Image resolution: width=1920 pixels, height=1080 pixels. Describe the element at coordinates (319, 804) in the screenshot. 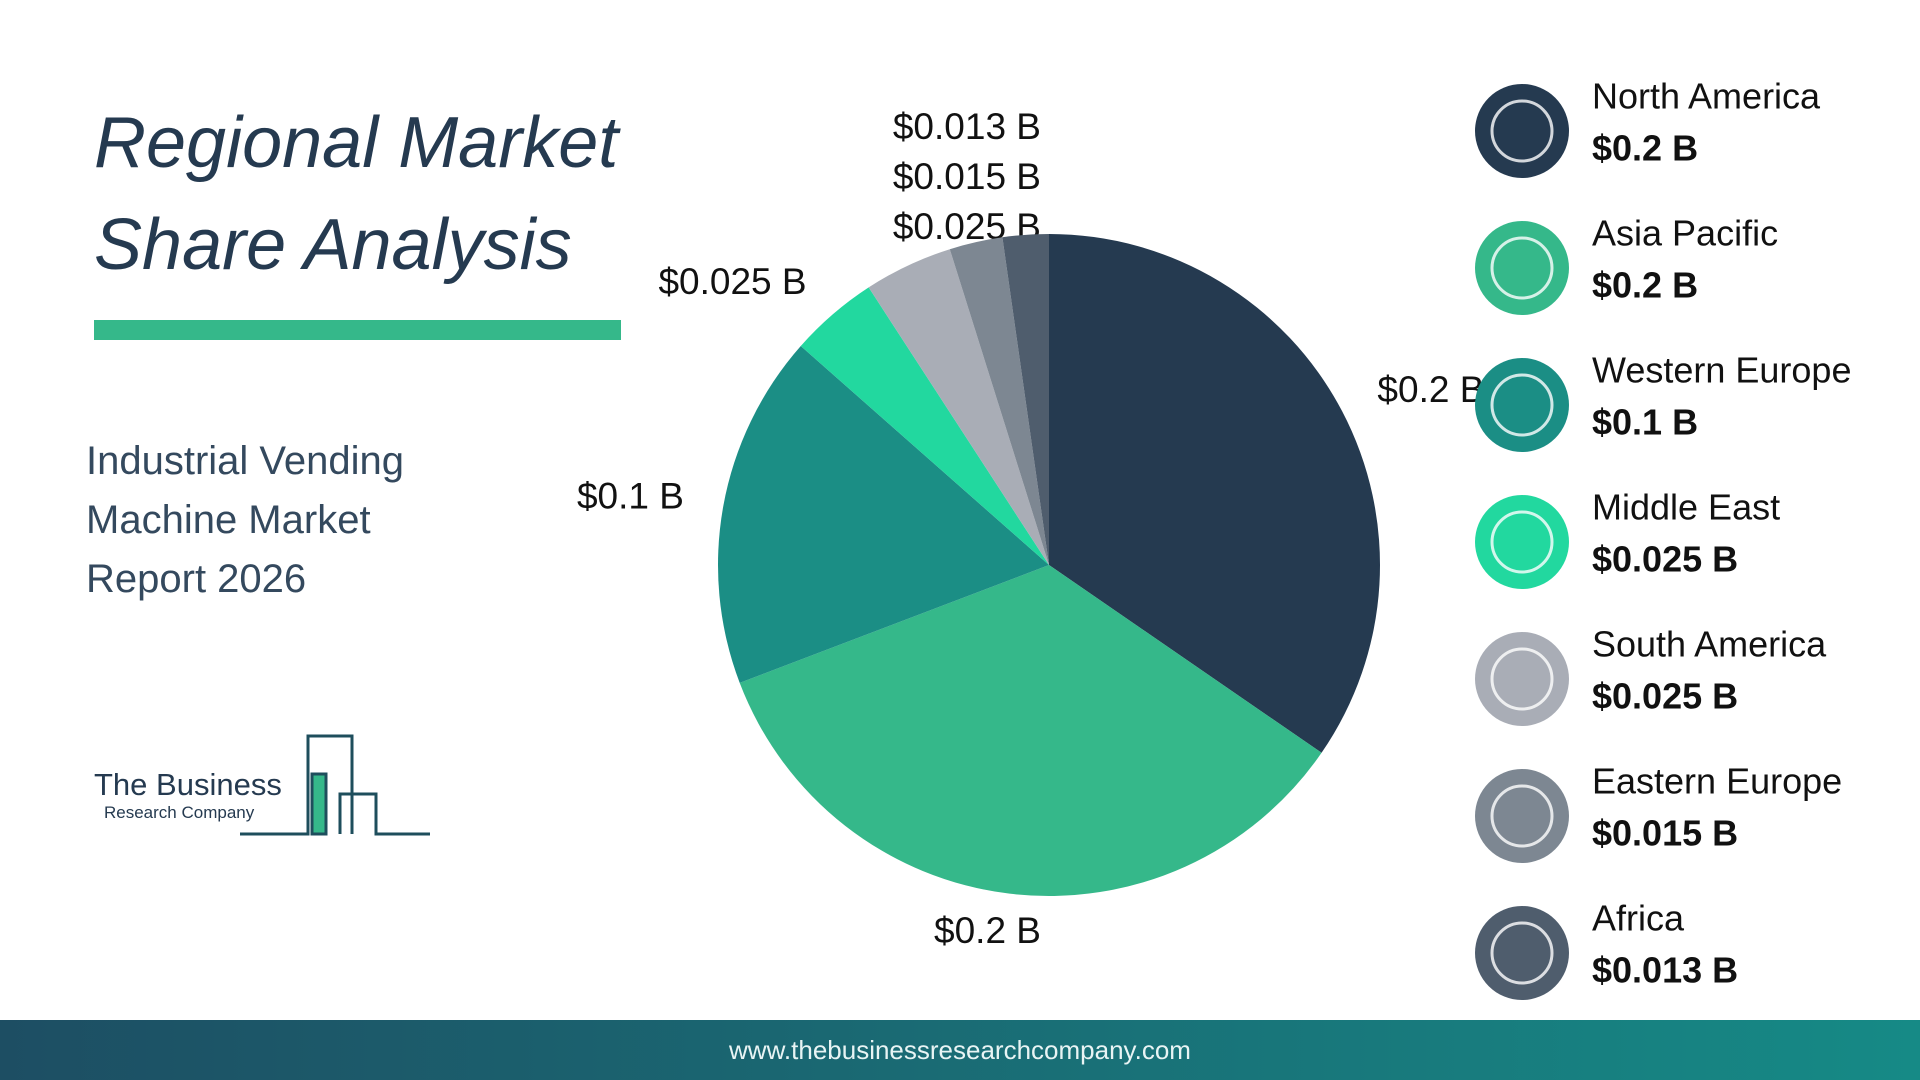

I see `logo-bar` at that location.